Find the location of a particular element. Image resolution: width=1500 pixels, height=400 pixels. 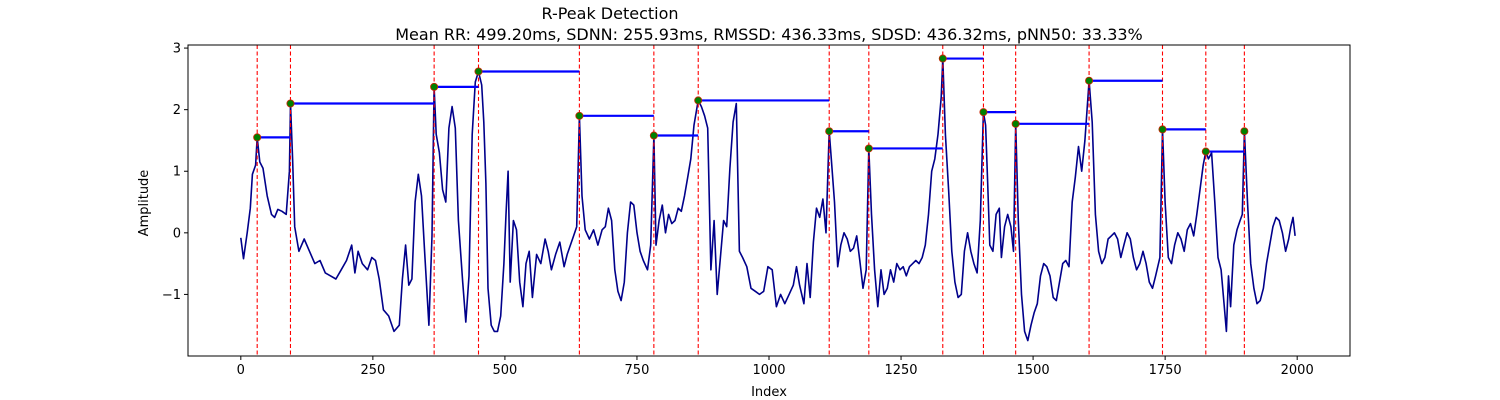

x-tick-label-6: 1500 is located at coordinates (1033, 370).